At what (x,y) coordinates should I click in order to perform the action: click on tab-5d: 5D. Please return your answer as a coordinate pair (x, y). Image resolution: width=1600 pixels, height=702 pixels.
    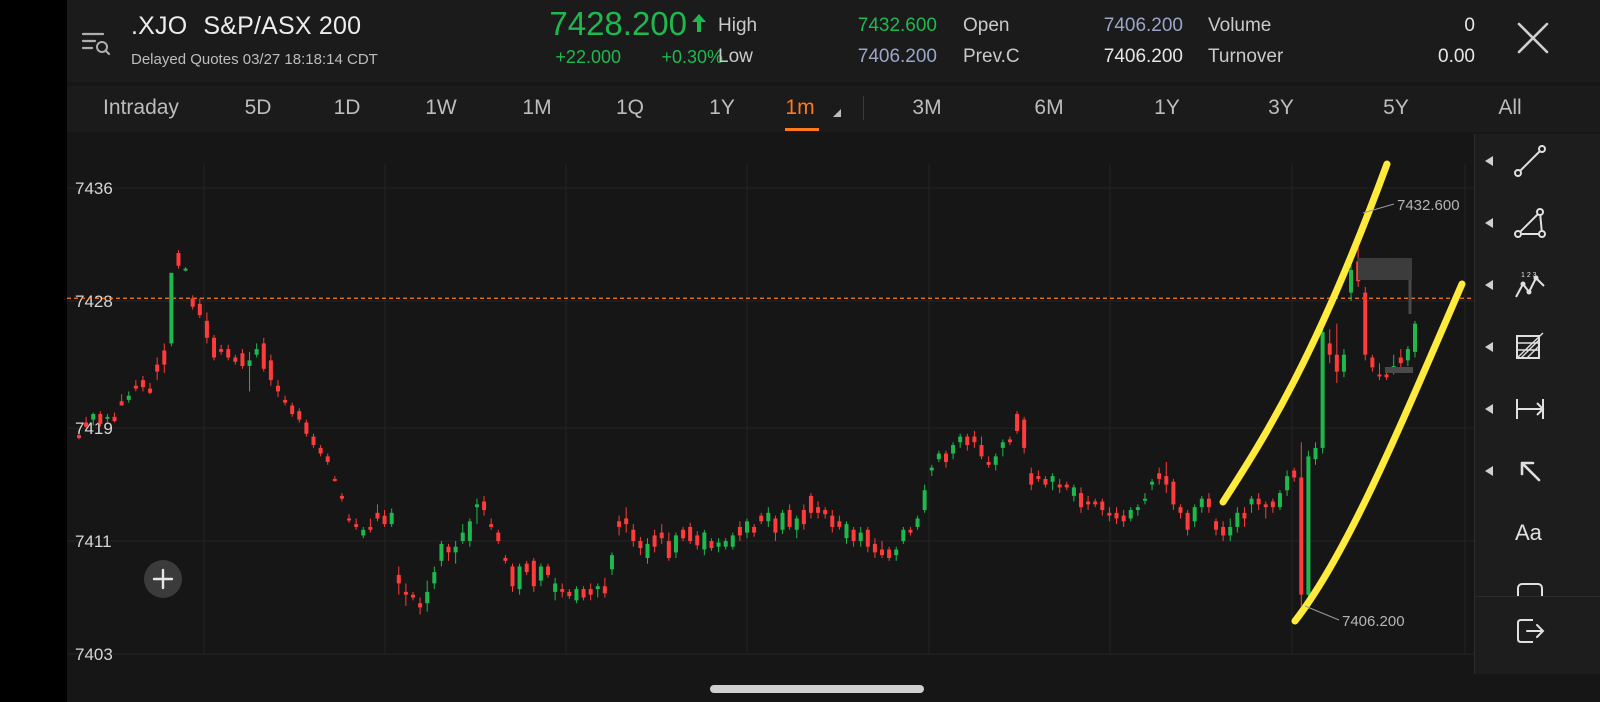
    Looking at the image, I should click on (258, 107).